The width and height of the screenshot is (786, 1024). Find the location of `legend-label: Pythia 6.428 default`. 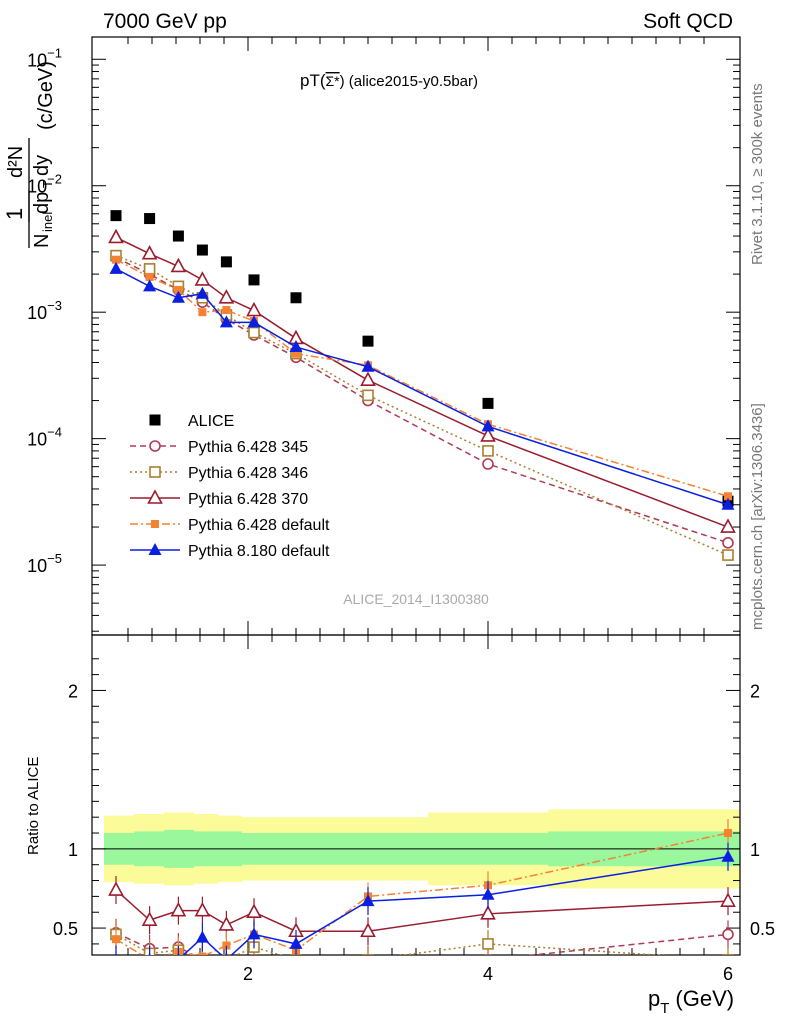

legend-label: Pythia 6.428 default is located at coordinates (259, 525).